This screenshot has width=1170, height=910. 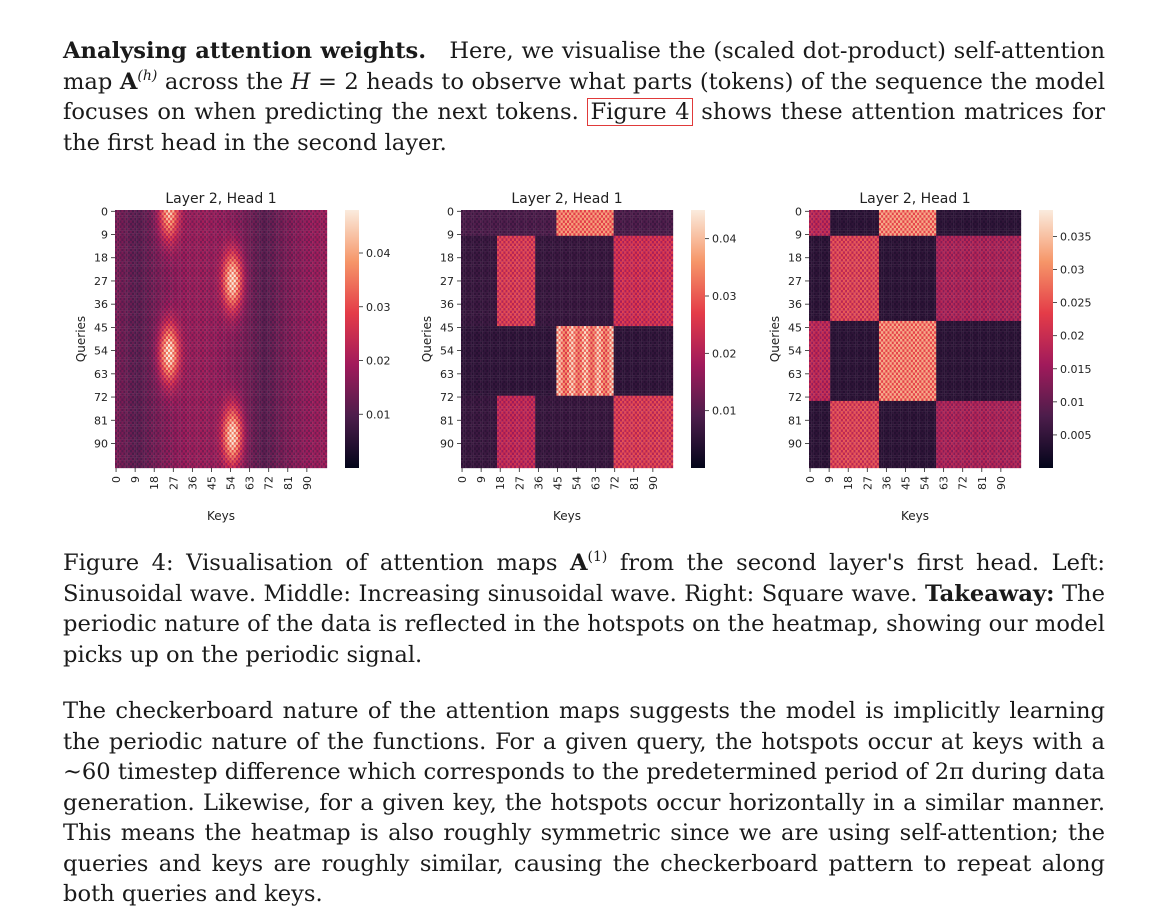 I want to click on figure-4-link: Figure 4, so click(x=640, y=112).